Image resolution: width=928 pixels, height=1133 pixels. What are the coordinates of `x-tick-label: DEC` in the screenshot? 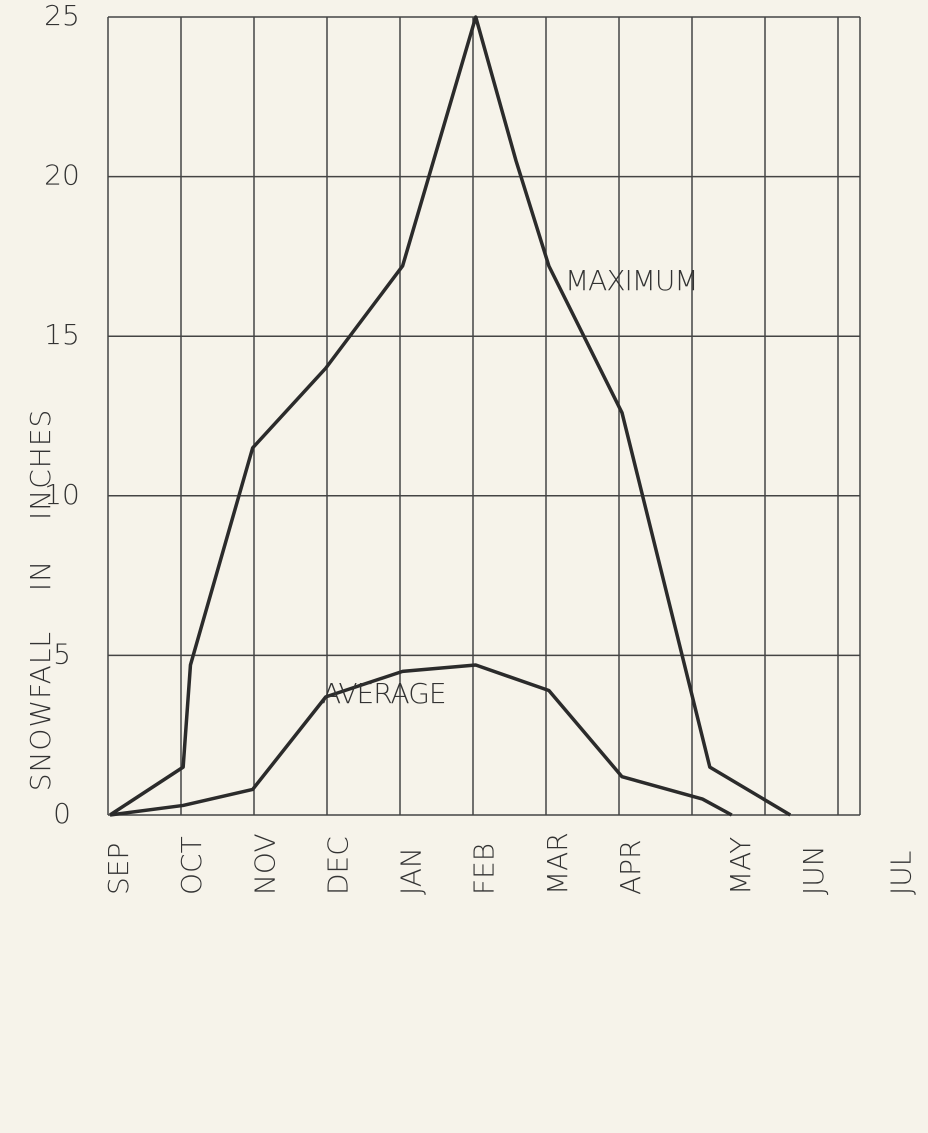 It's located at (337, 865).